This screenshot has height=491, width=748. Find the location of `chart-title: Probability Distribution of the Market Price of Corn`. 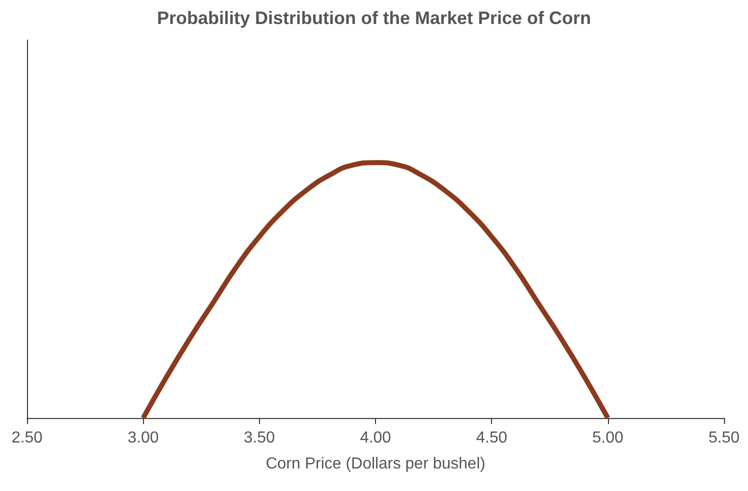

chart-title: Probability Distribution of the Market Price of Corn is located at coordinates (374, 18).